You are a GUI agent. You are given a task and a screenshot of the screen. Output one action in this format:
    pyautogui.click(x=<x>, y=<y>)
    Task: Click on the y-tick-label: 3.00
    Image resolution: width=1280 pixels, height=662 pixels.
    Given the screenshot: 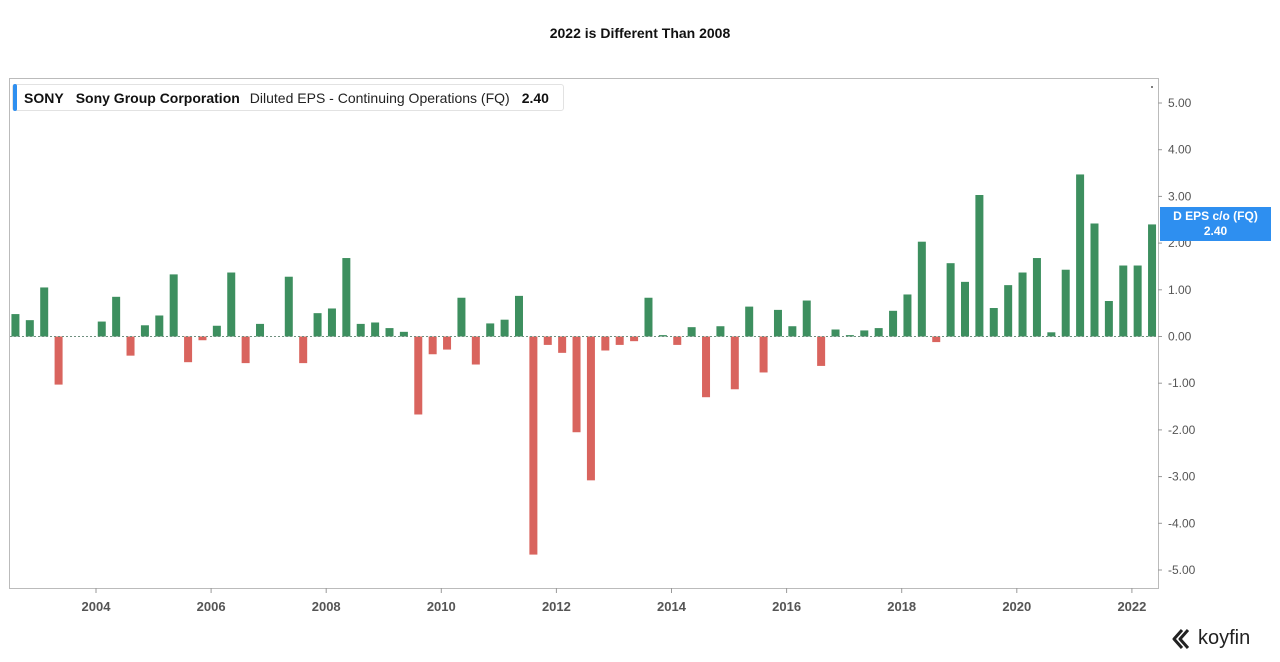 What is the action you would take?
    pyautogui.click(x=1180, y=196)
    